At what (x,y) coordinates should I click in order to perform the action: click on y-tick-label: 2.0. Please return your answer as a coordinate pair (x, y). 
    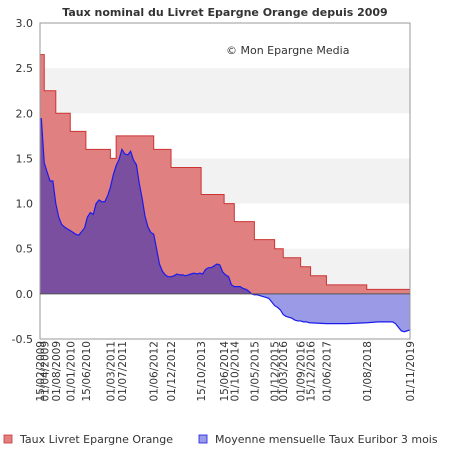
    Looking at the image, I should click on (25, 113).